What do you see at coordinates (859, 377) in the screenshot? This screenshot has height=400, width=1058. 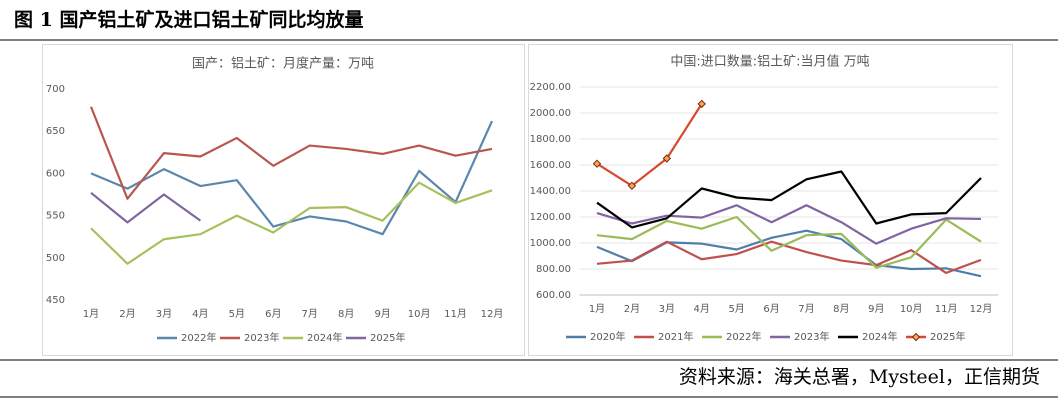 I see `source-note: 资料来源：海关总署，Mysteel，正信期货` at bounding box center [859, 377].